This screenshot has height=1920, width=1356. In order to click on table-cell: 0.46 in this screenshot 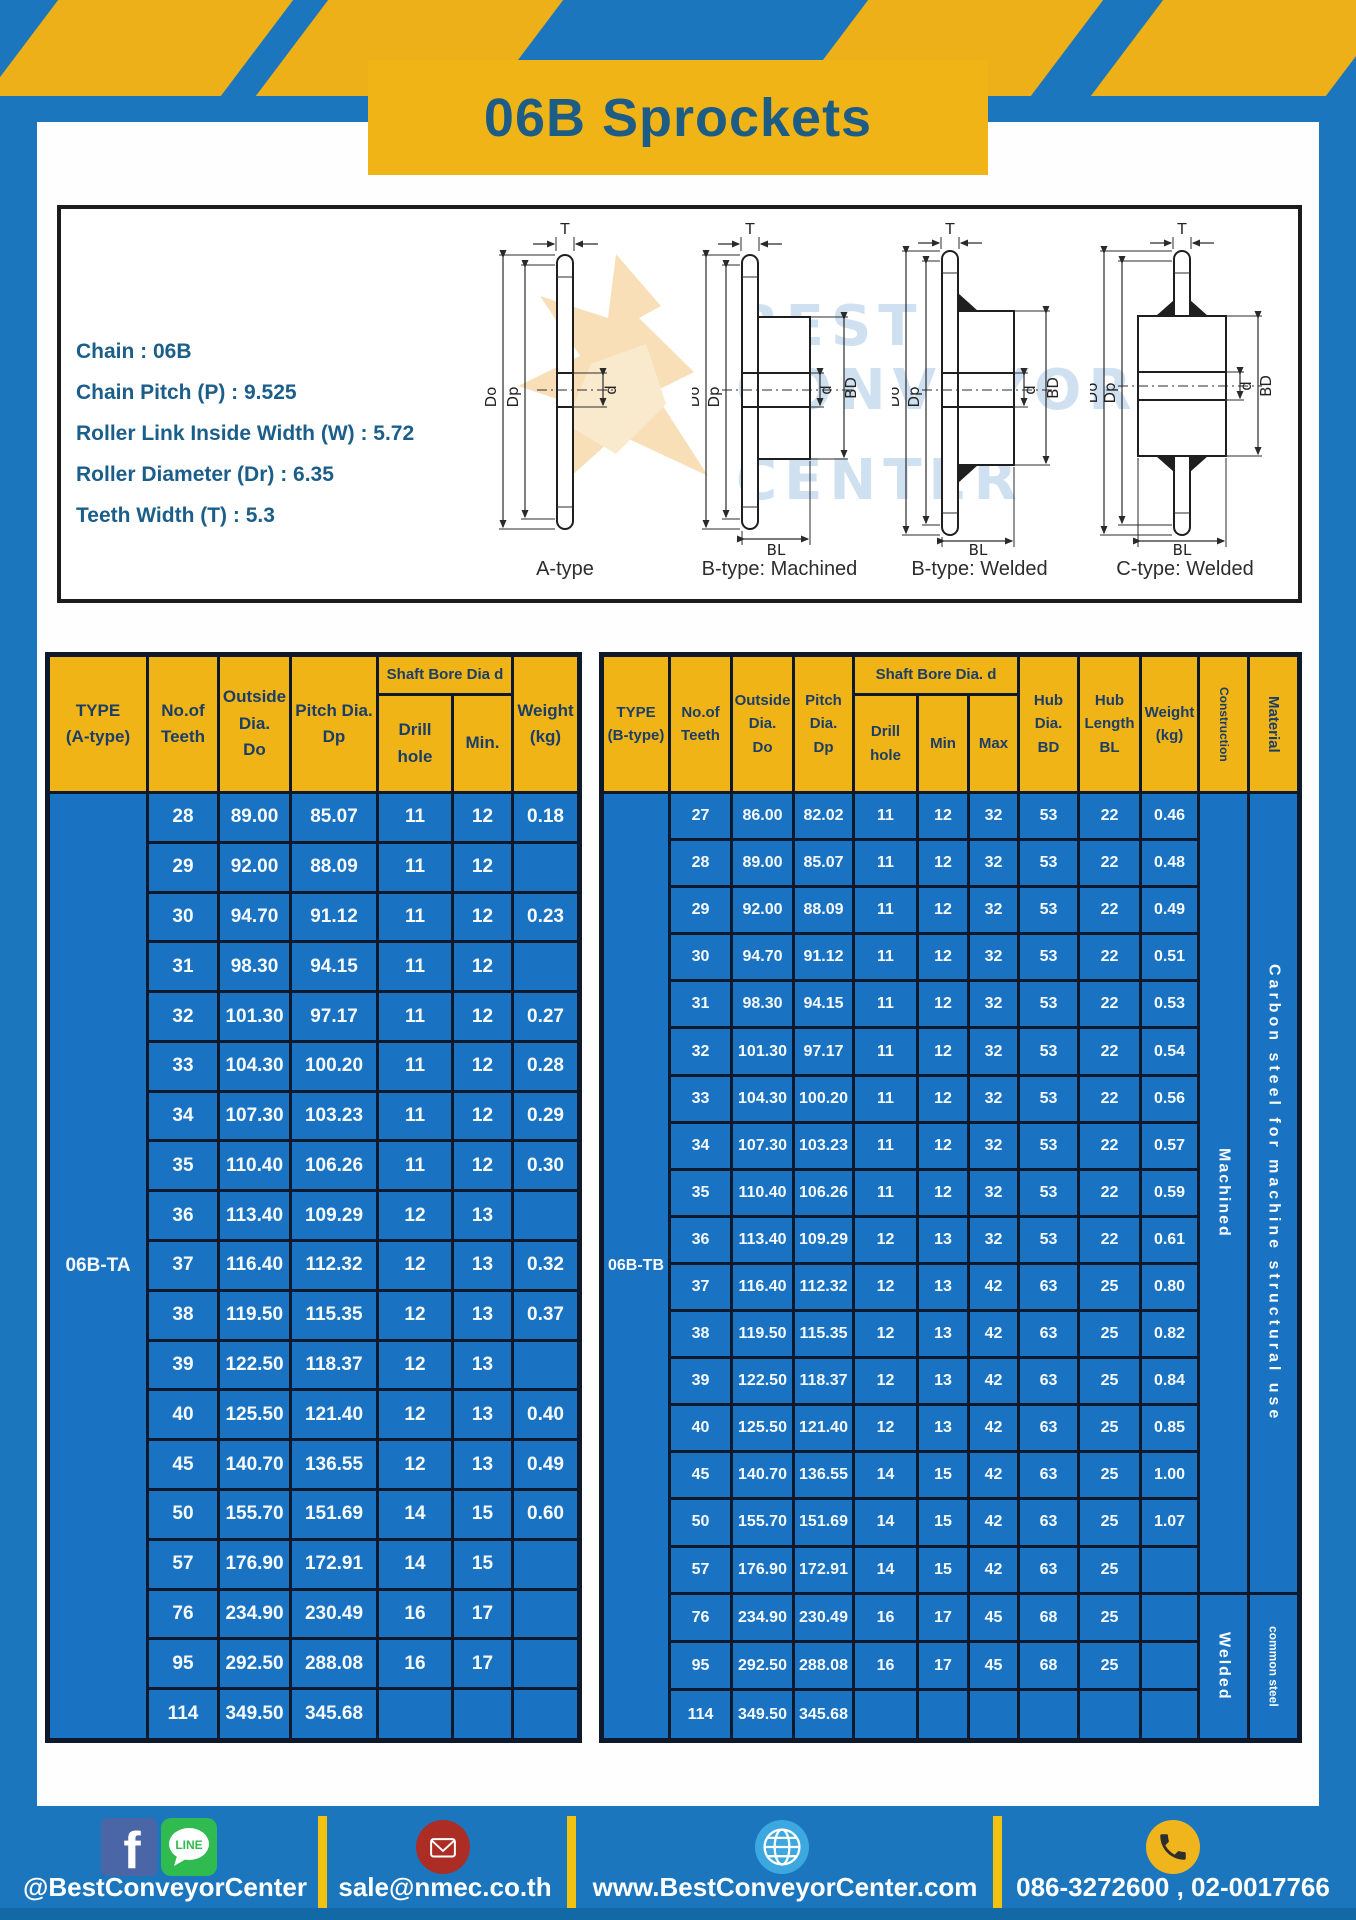, I will do `click(1170, 816)`.